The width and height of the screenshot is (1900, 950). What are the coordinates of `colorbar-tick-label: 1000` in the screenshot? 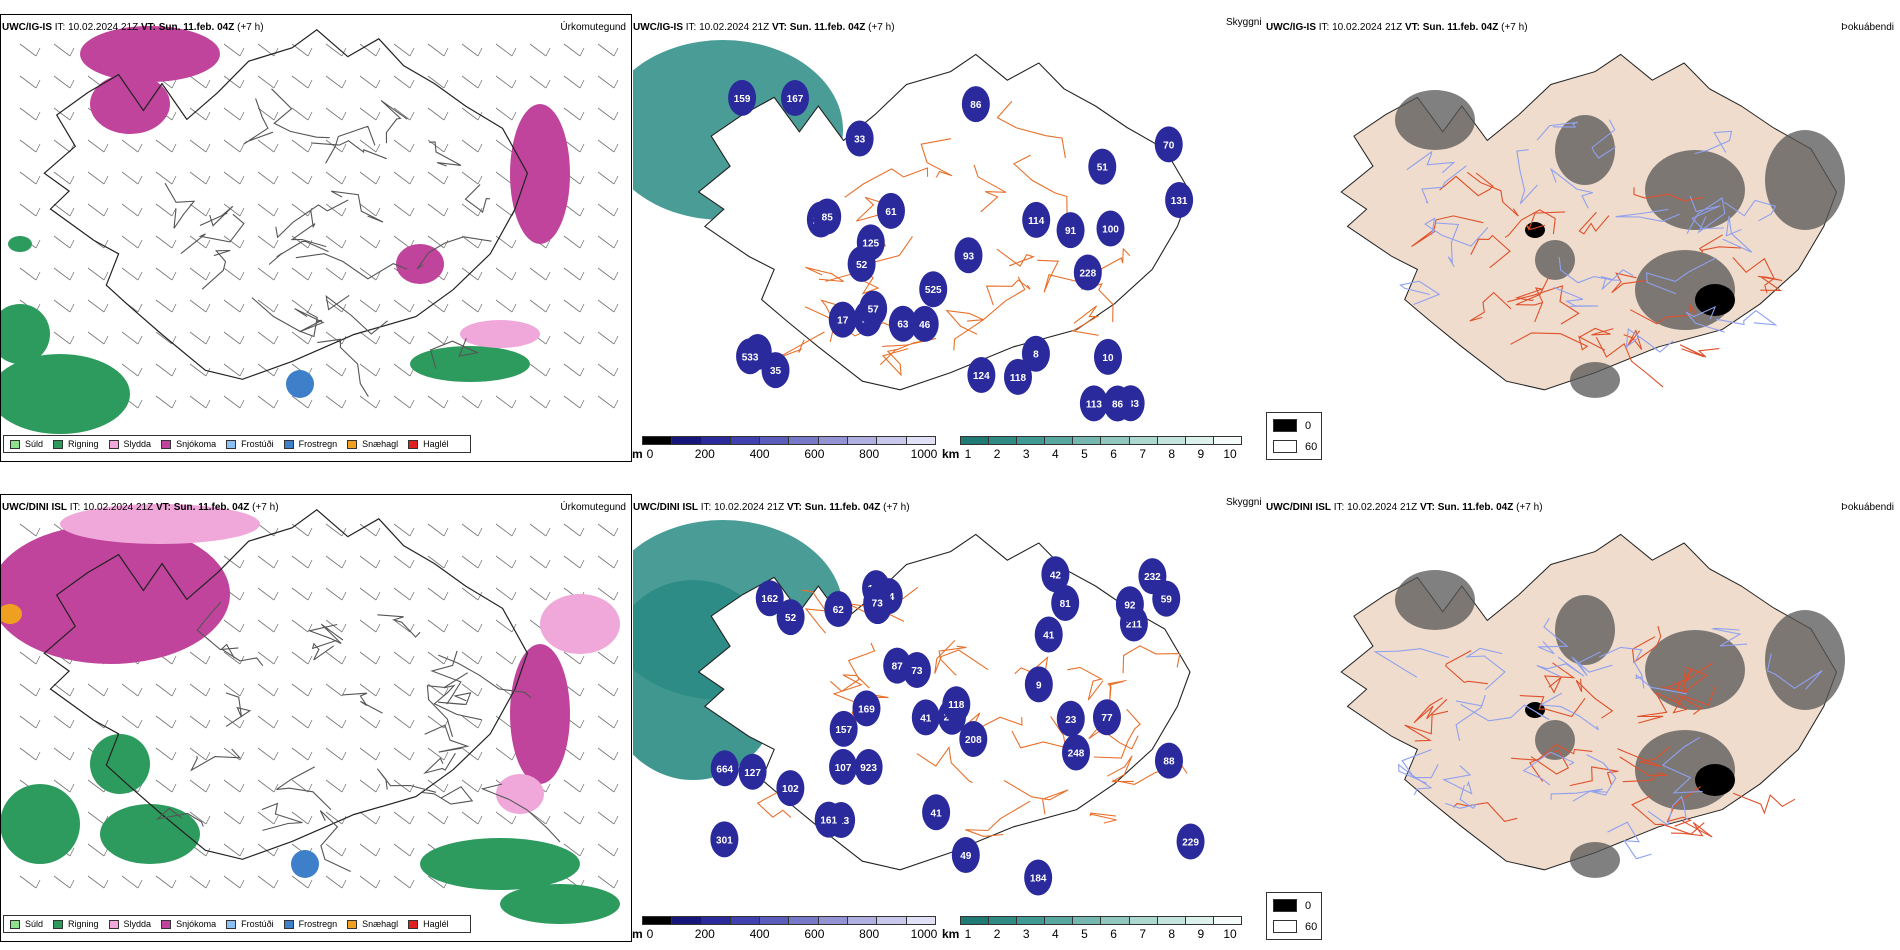 It's located at (924, 934).